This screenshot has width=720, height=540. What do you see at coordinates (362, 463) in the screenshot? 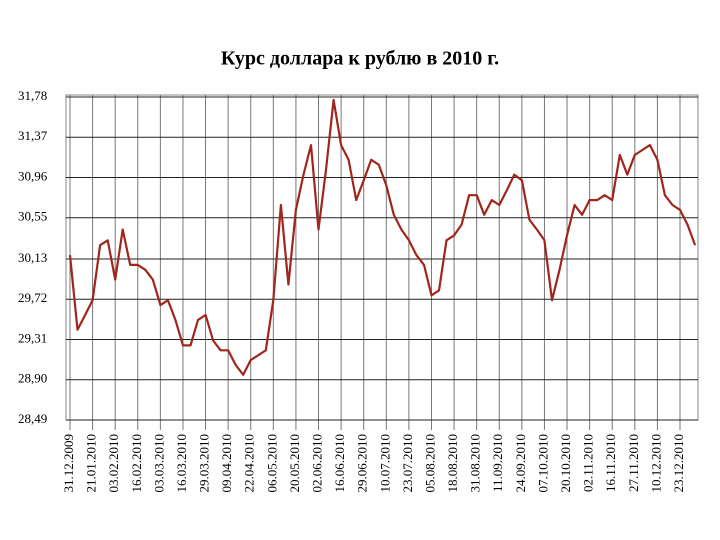
I see `x-tick-label: 29.06.2010` at bounding box center [362, 463].